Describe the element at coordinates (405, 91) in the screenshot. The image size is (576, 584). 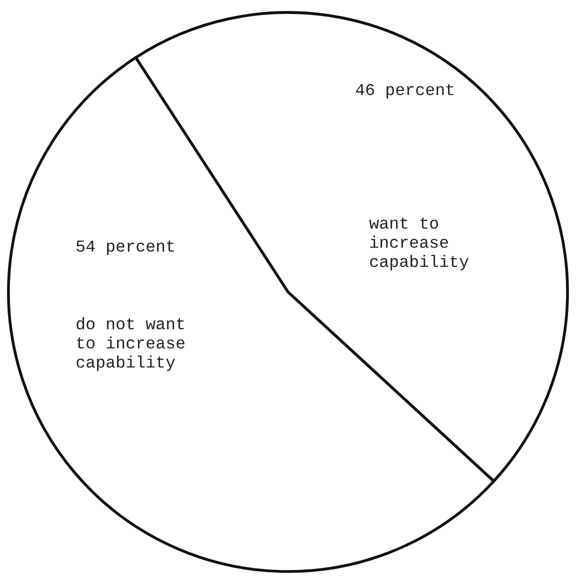
I see `data-label: 46 percent` at that location.